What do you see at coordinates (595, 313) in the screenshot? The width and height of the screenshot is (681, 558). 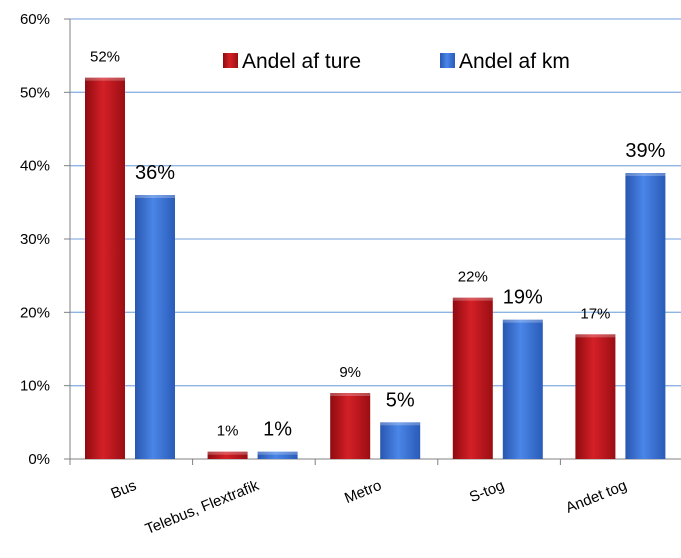 I see `data-label: 17%` at bounding box center [595, 313].